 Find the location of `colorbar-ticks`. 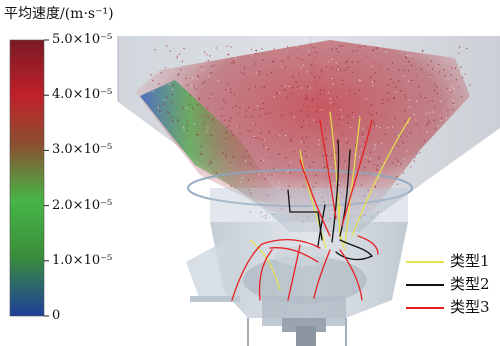

colorbar-ticks is located at coordinates (46, 178).